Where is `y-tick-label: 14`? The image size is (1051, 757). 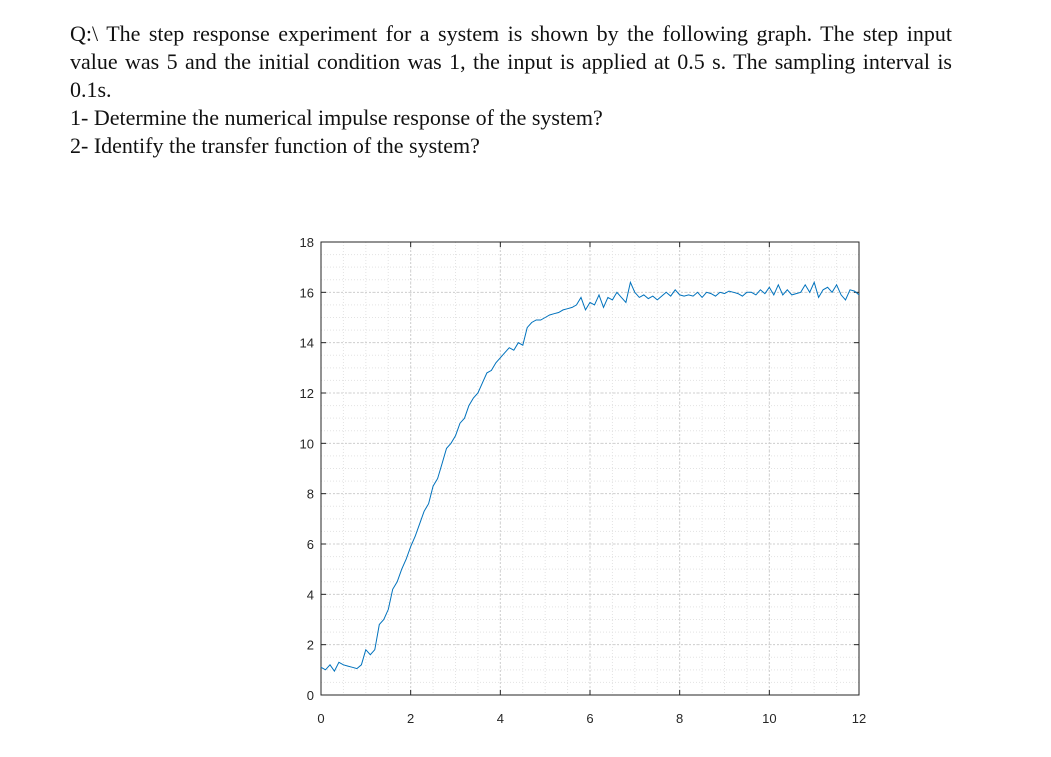
y-tick-label: 14 is located at coordinates (307, 343).